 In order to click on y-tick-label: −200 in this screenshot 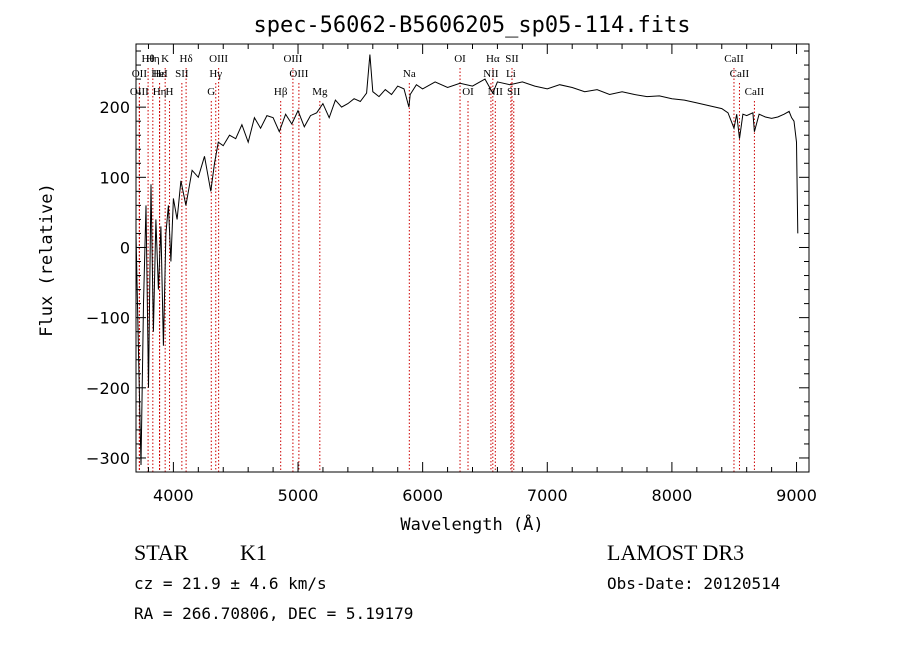, I will do `click(108, 388)`.